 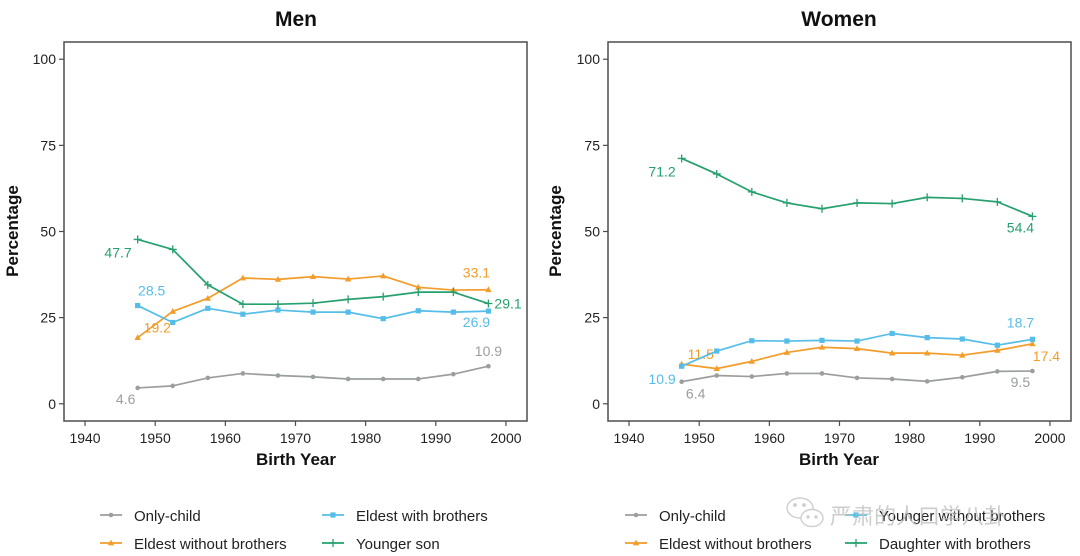 I want to click on men-series-only_child: 4.6 10.9, so click(x=309, y=375).